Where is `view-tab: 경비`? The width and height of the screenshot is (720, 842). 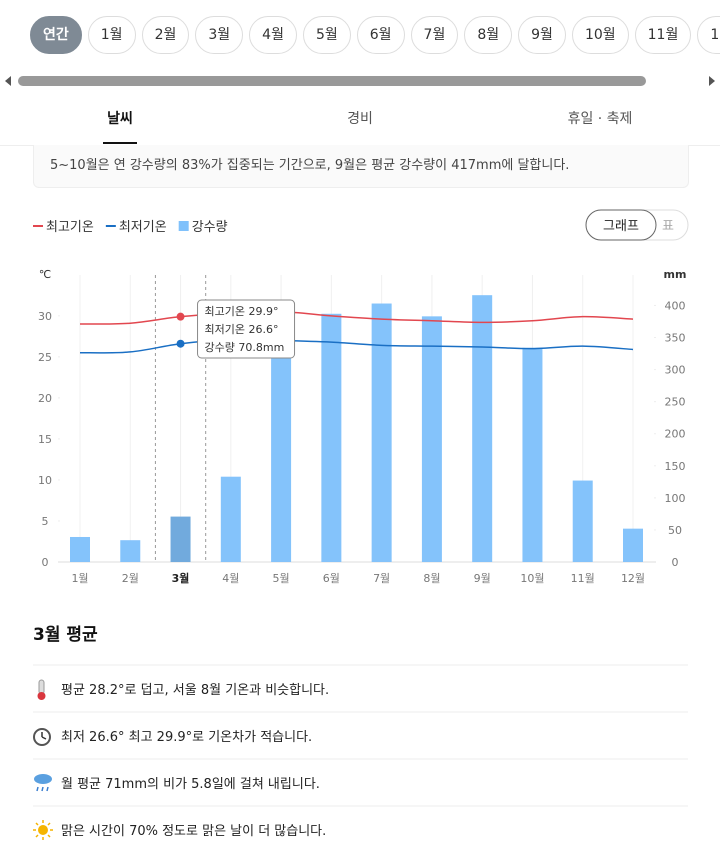 view-tab: 경비 is located at coordinates (360, 119).